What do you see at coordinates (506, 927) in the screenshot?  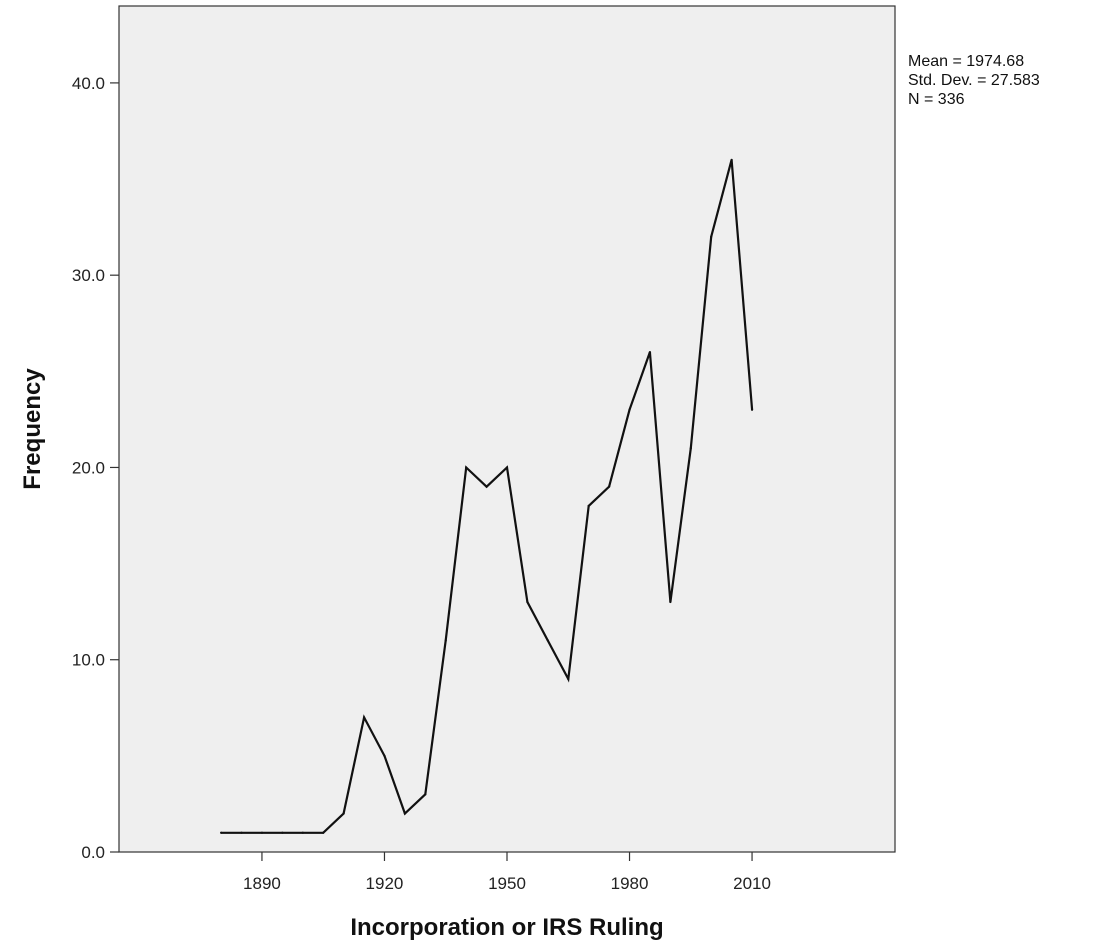 I see `x-axis-title: Incorporation or IRS Ruling` at bounding box center [506, 927].